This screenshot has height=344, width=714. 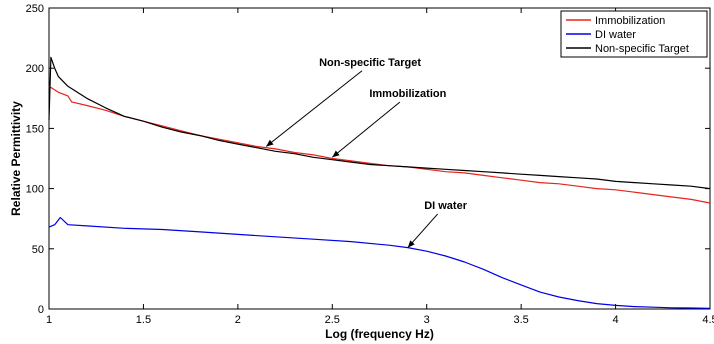 What do you see at coordinates (630, 21) in the screenshot?
I see `legend-label: Immobilization` at bounding box center [630, 21].